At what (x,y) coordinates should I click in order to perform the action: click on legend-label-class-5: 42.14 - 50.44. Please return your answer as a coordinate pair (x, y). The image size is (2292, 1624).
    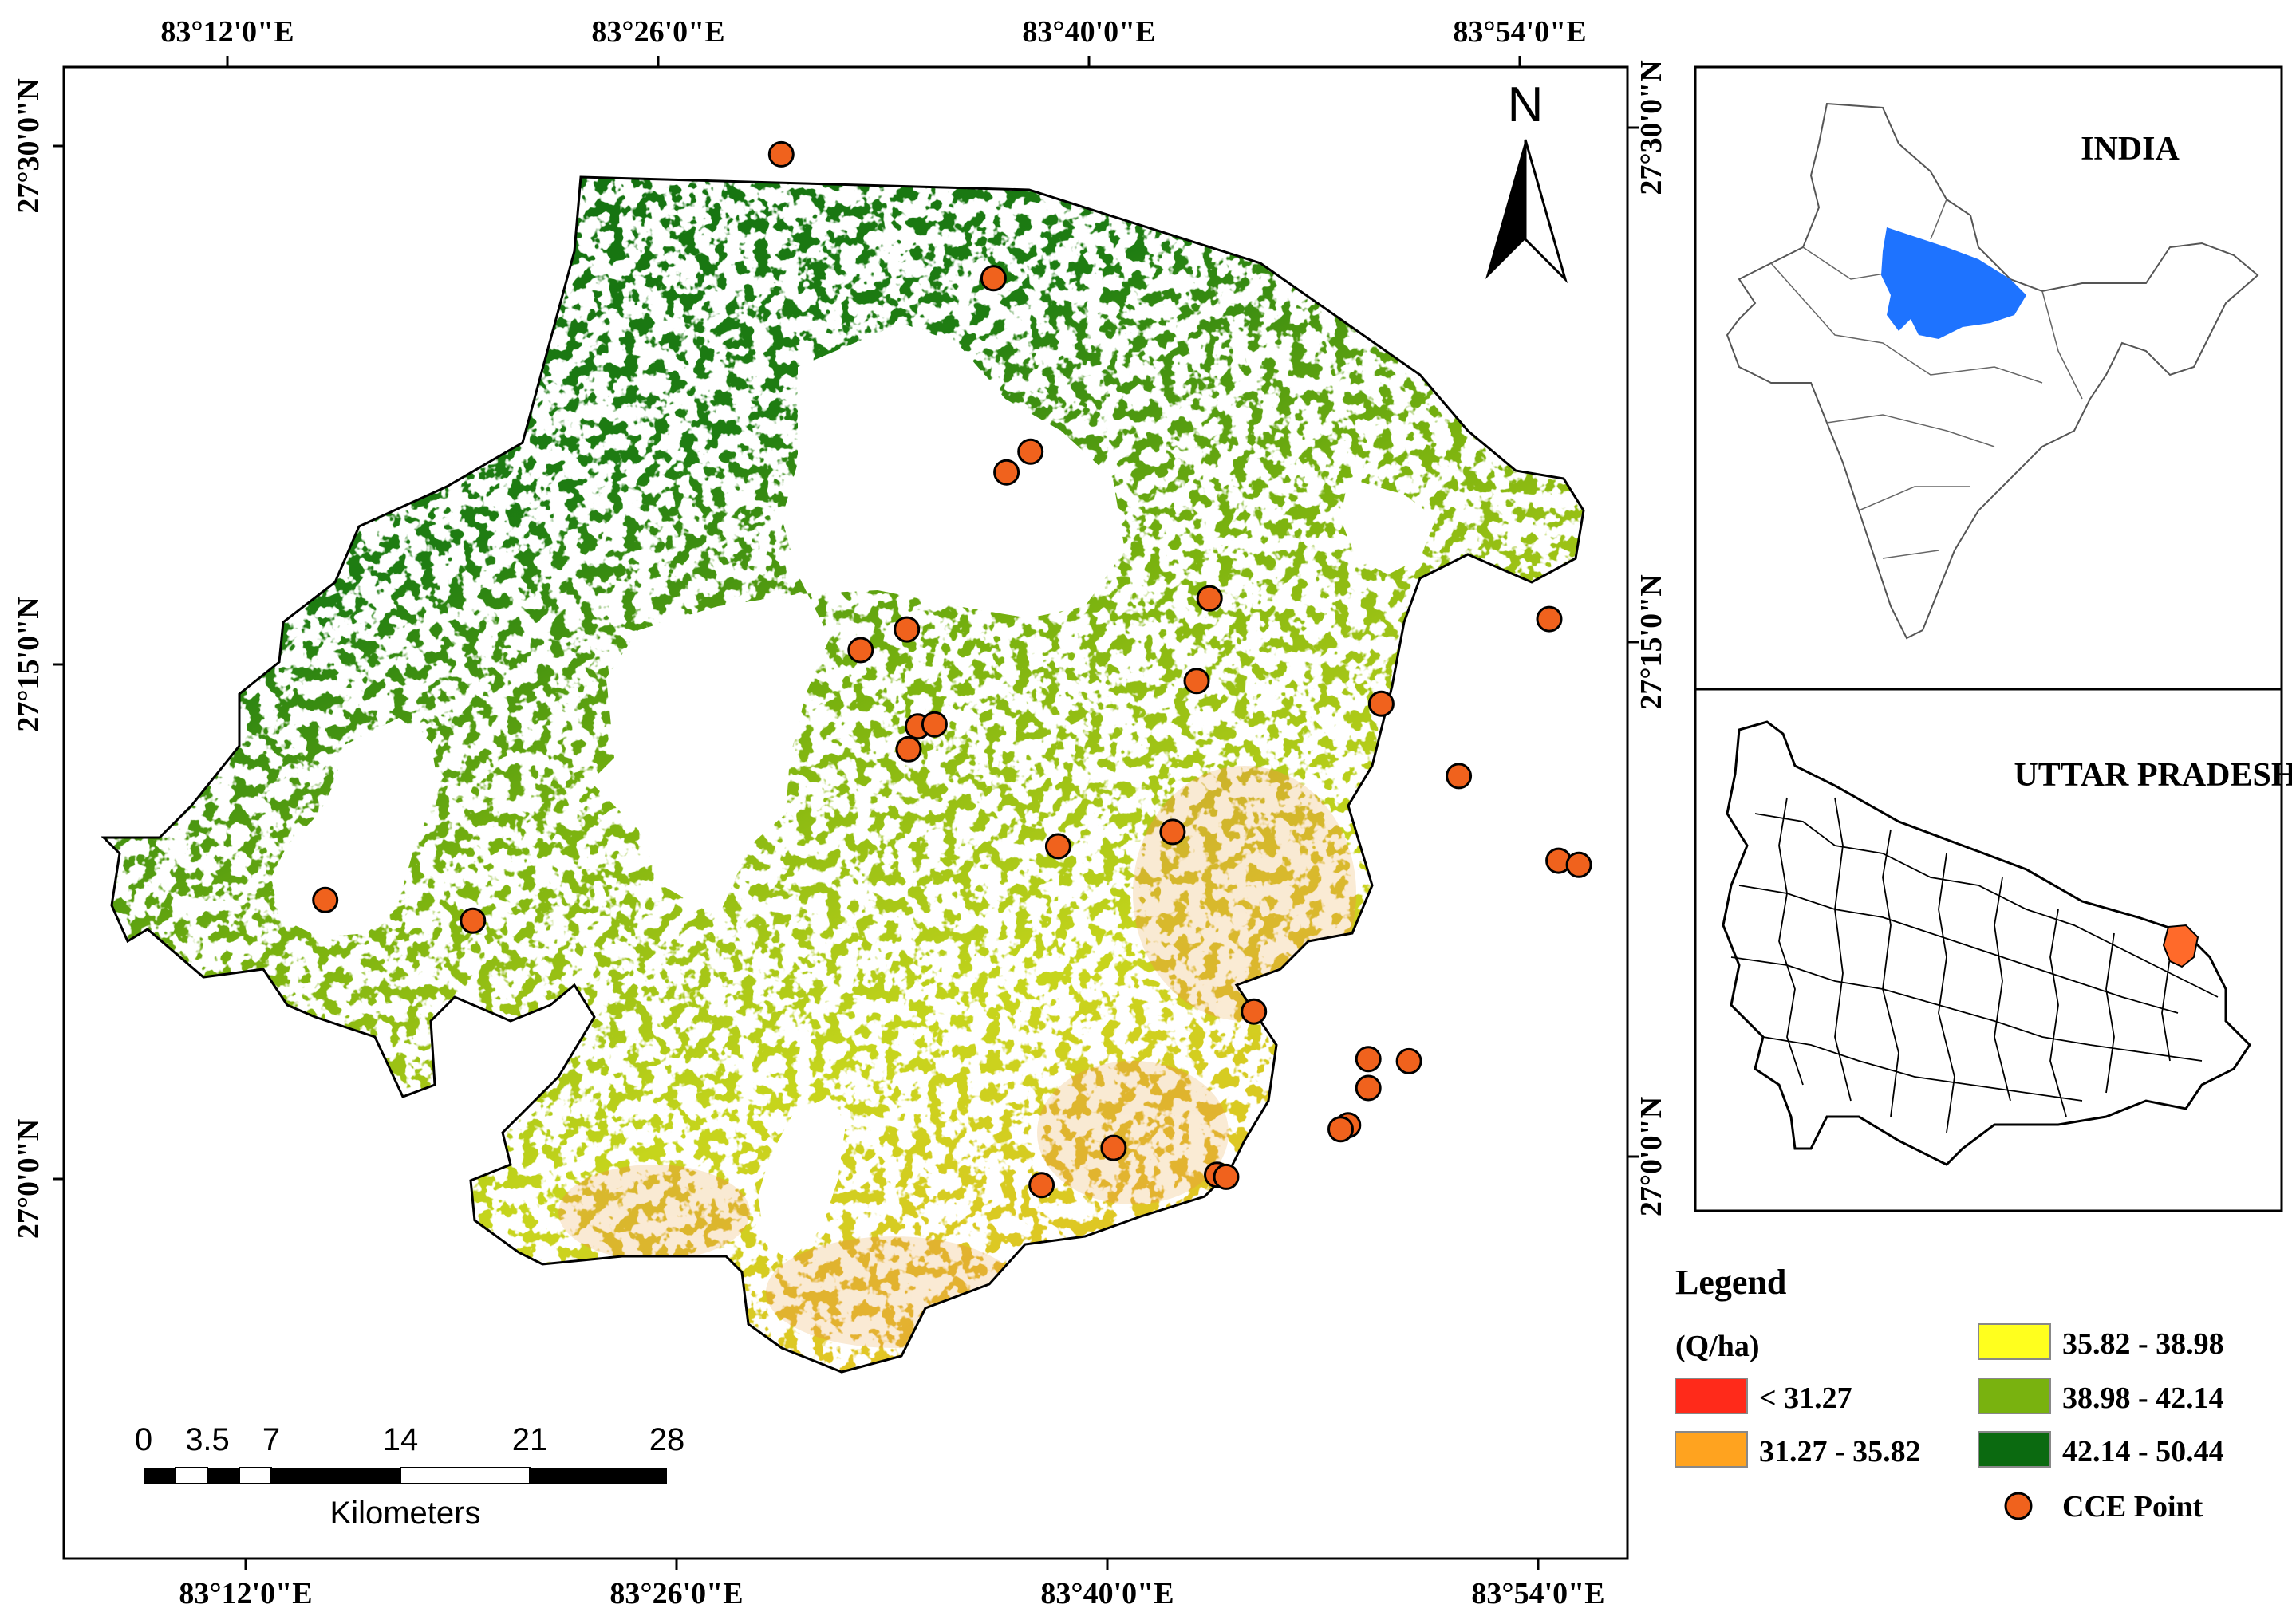
    Looking at the image, I should click on (2143, 1451).